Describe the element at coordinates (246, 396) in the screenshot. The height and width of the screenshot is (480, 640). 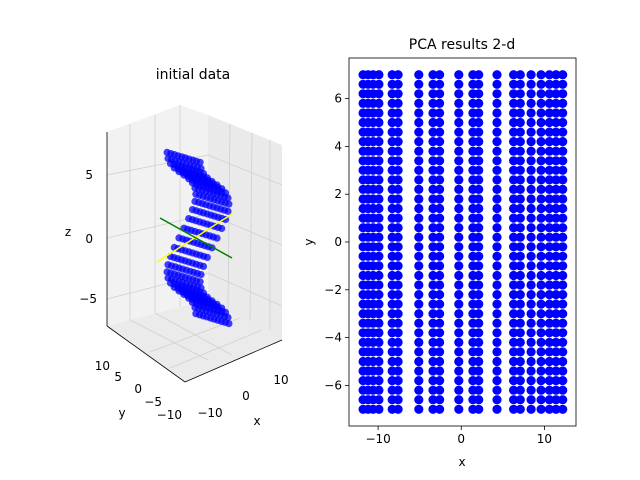
I see `x-tick-label: 0` at that location.